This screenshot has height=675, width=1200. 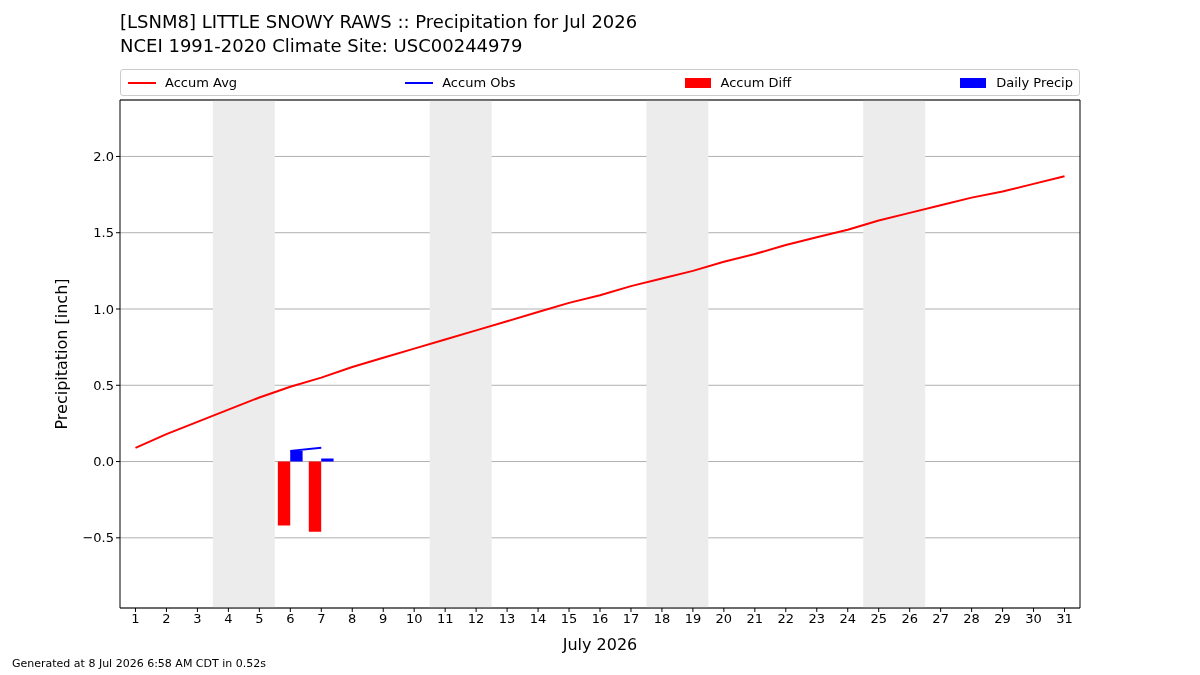 I want to click on x-tick-label: 25, so click(x=878, y=619).